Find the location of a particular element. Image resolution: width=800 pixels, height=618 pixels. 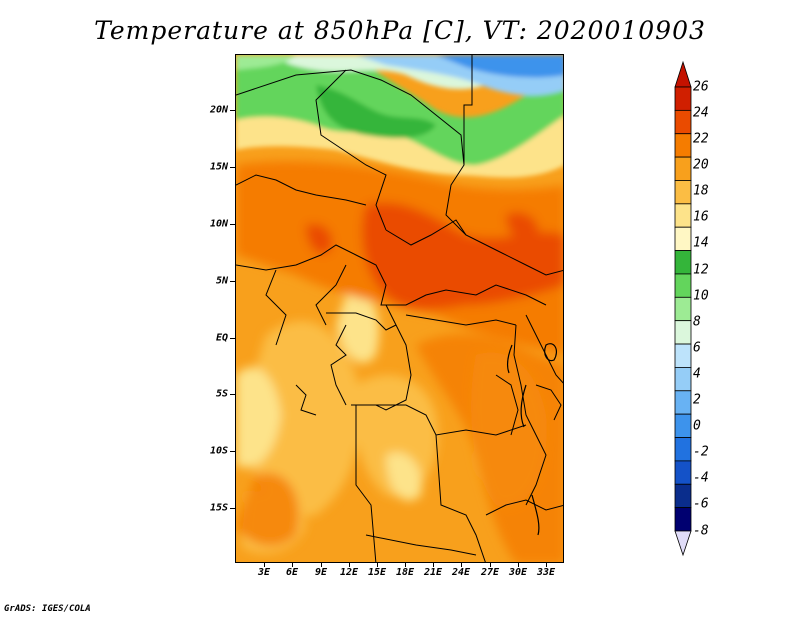

lakes is located at coordinates (532, 439).